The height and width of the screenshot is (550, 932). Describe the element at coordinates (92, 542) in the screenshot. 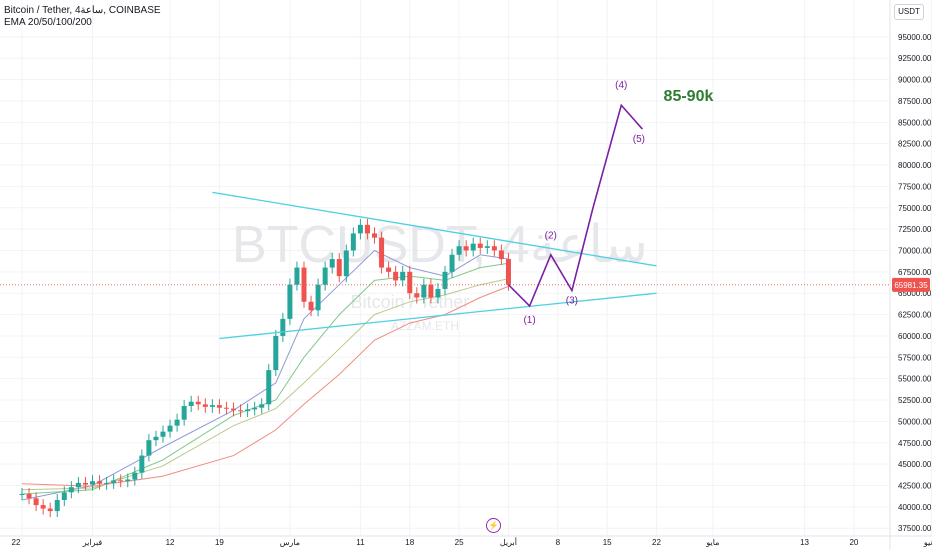

I see `x-tick-label: فبراير` at that location.